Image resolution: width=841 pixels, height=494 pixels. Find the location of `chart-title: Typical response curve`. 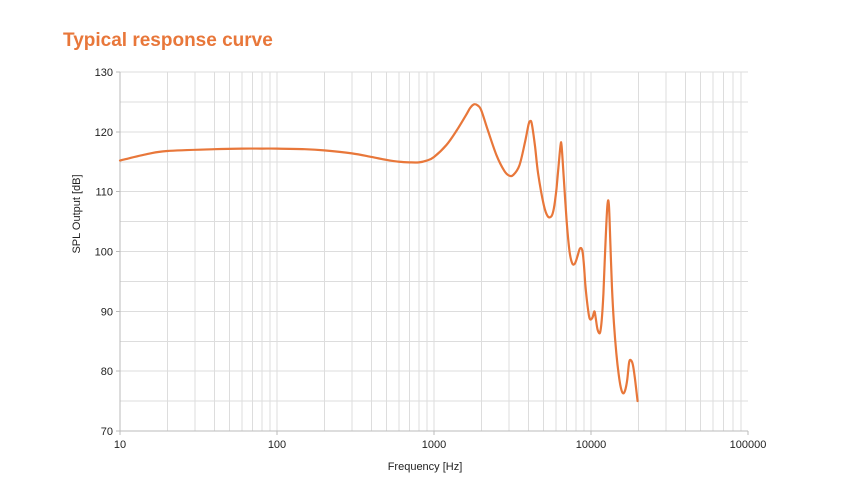

chart-title: Typical response curve is located at coordinates (168, 40).